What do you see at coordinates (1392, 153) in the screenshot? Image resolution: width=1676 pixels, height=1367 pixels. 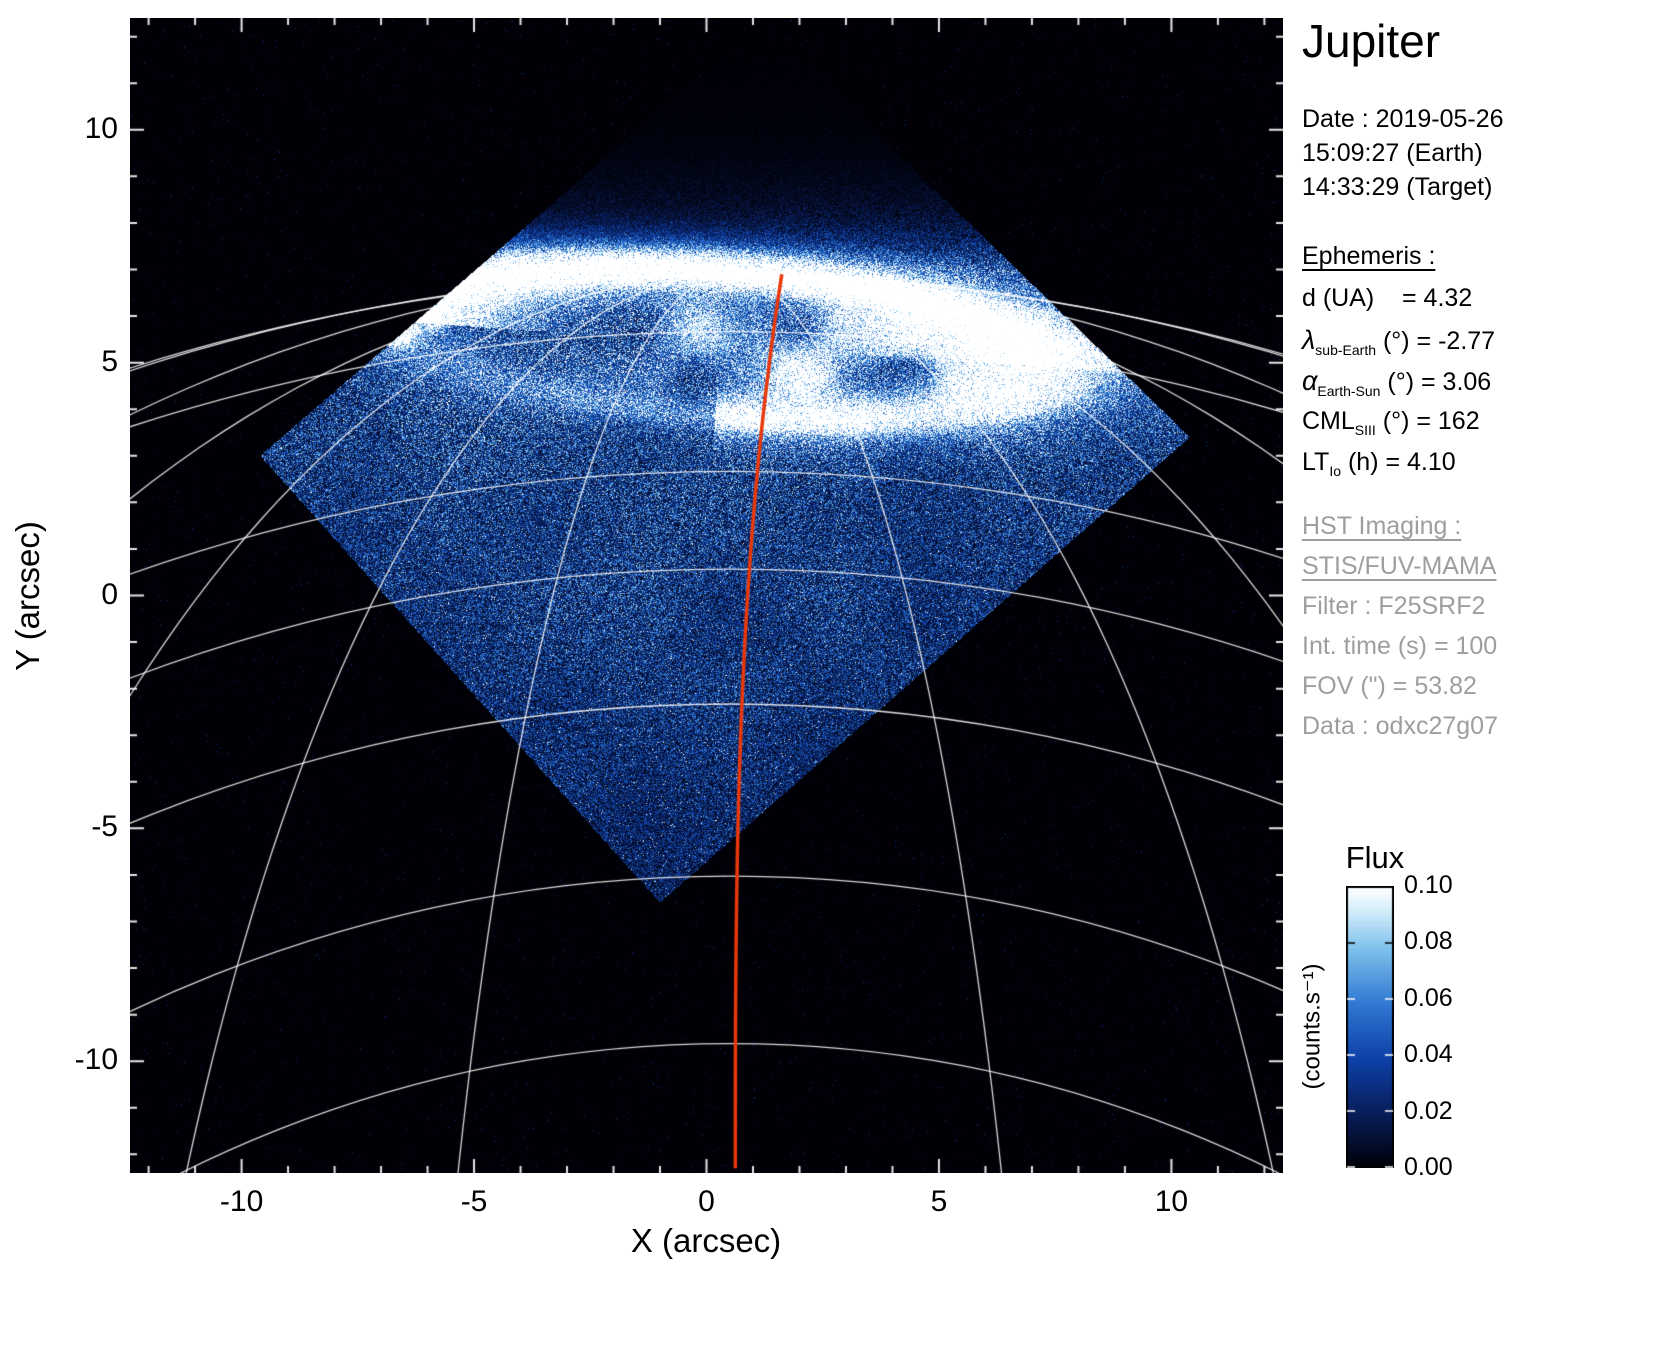 I see `earth-time-line: 15:09:27 (Earth)` at bounding box center [1392, 153].